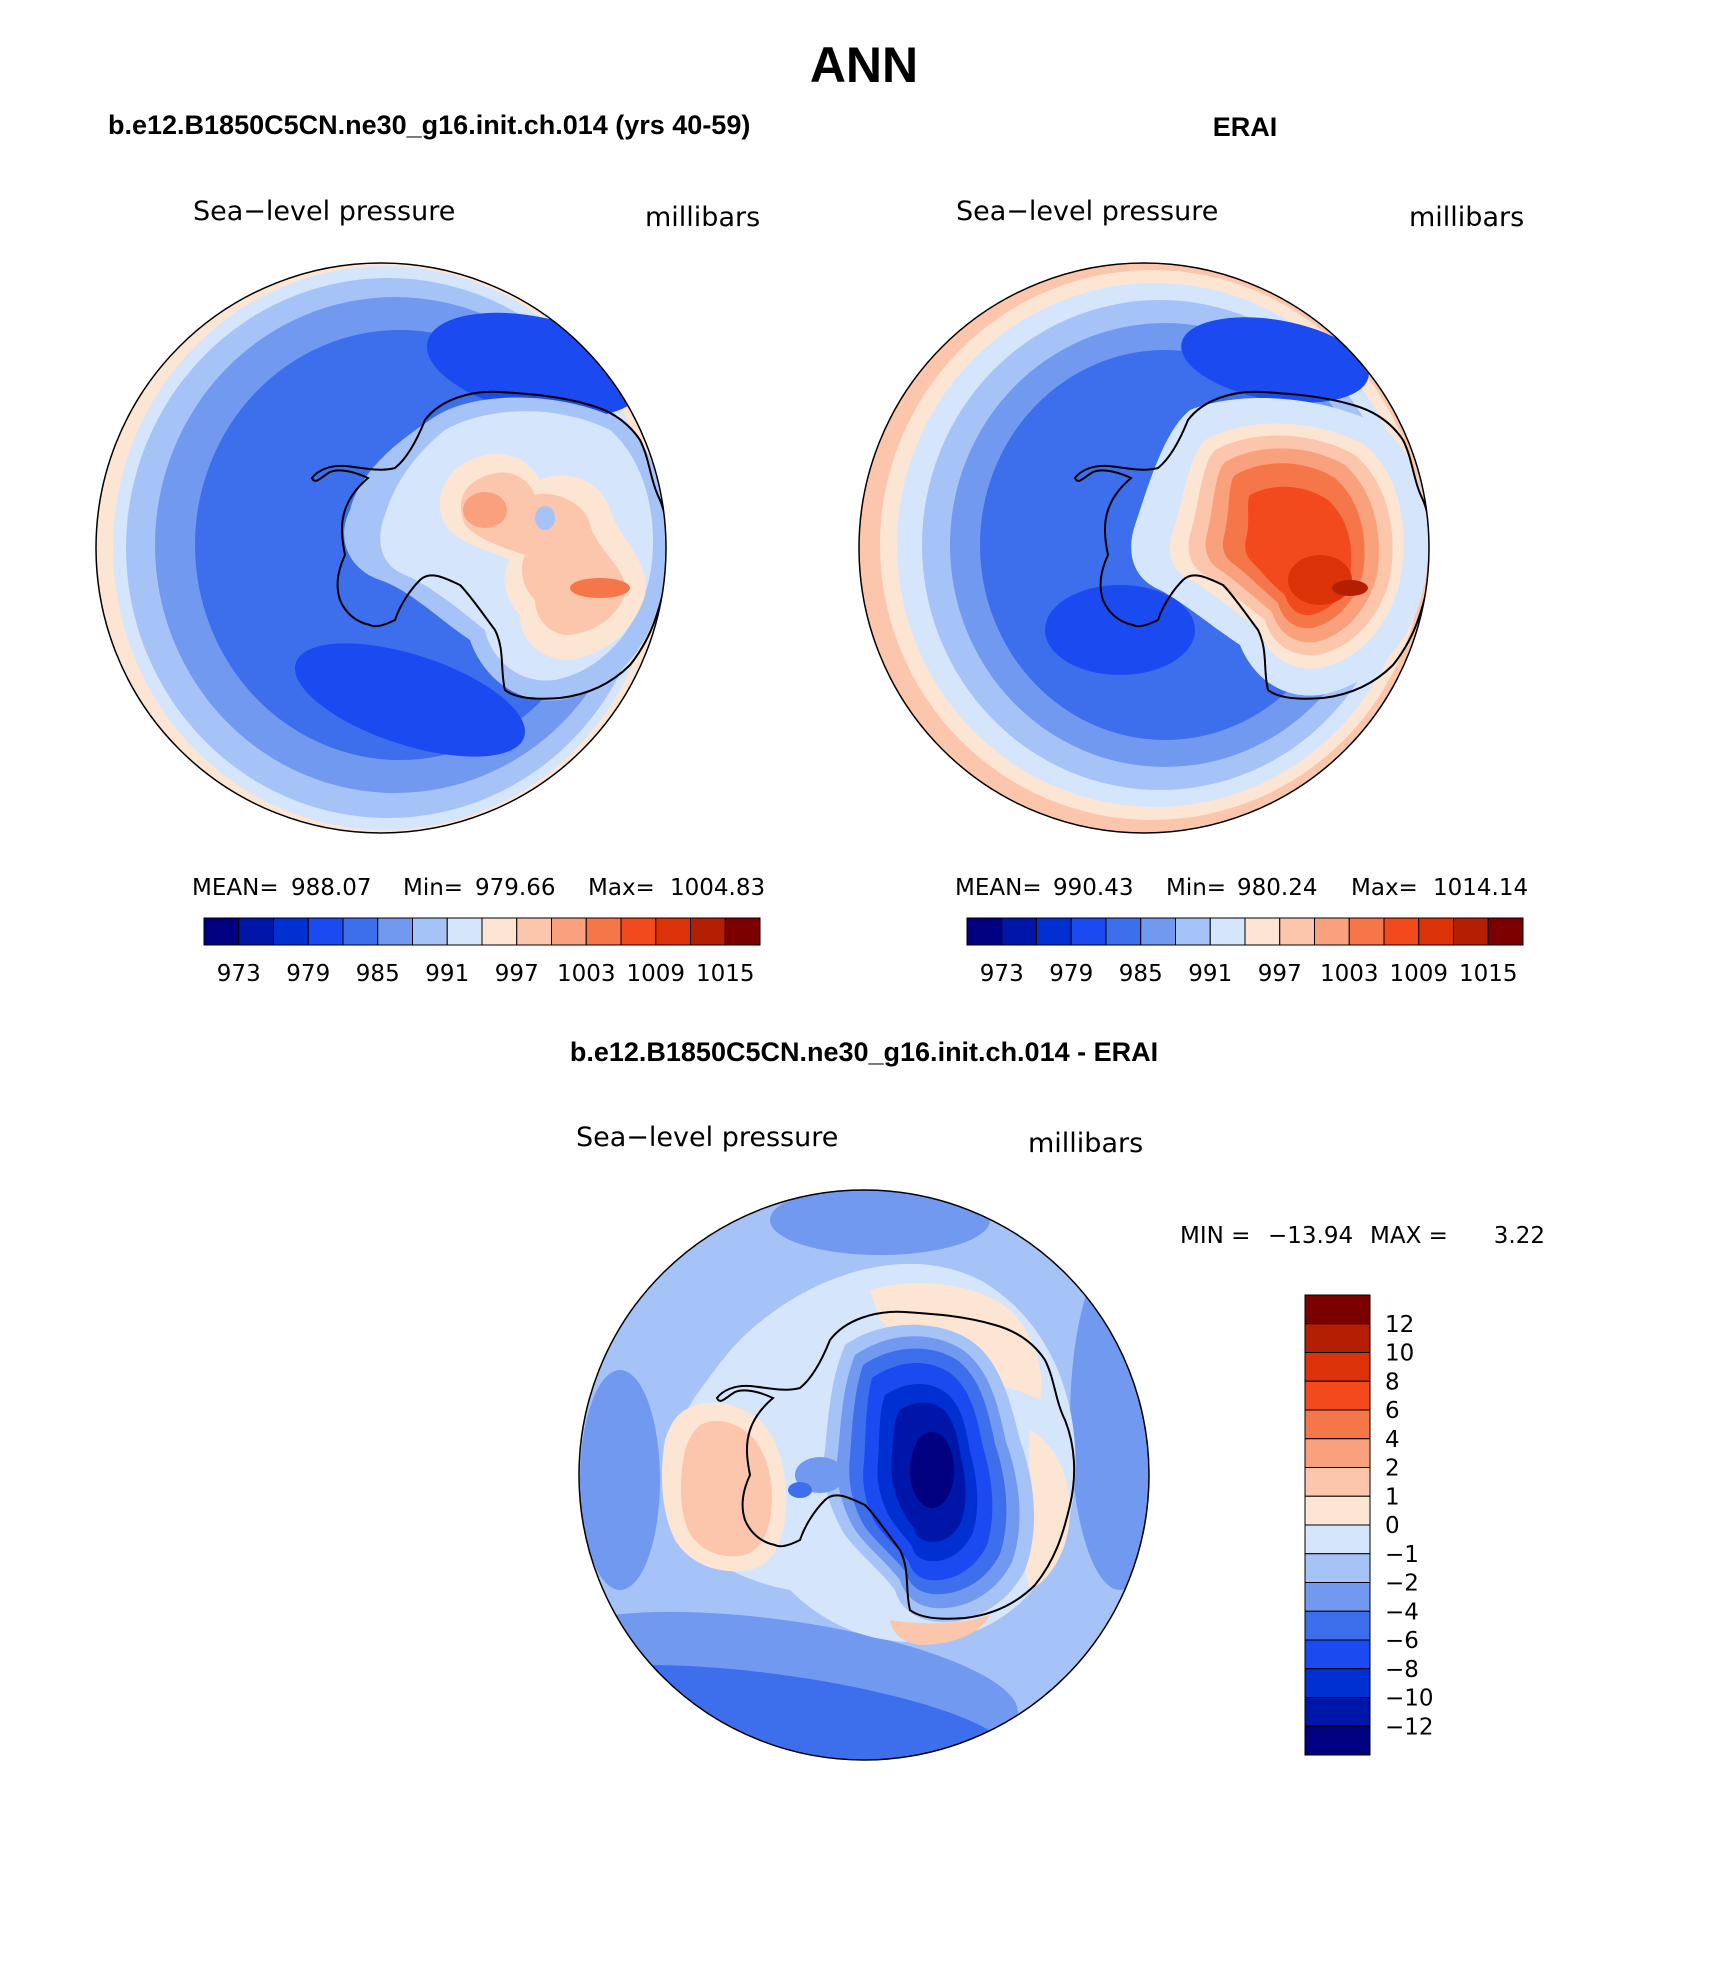 Image resolution: width=1710 pixels, height=1961 pixels. What do you see at coordinates (621, 888) in the screenshot?
I see `panel-model-max-label: Max=` at bounding box center [621, 888].